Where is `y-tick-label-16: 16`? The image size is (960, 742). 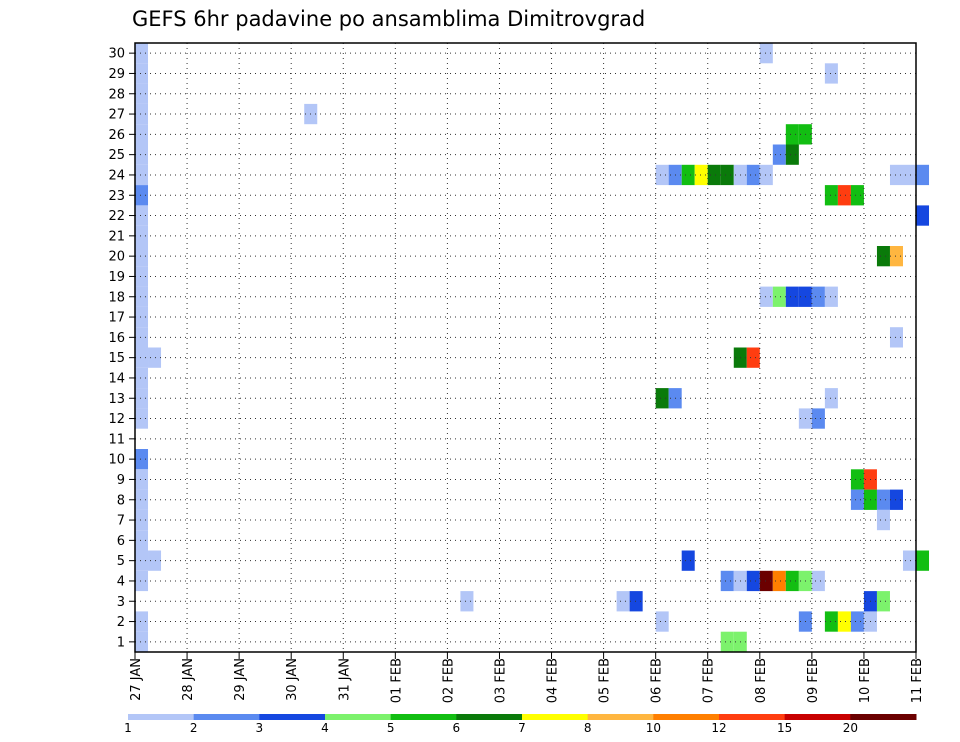
y-tick-label-16: 16 is located at coordinates (116, 338).